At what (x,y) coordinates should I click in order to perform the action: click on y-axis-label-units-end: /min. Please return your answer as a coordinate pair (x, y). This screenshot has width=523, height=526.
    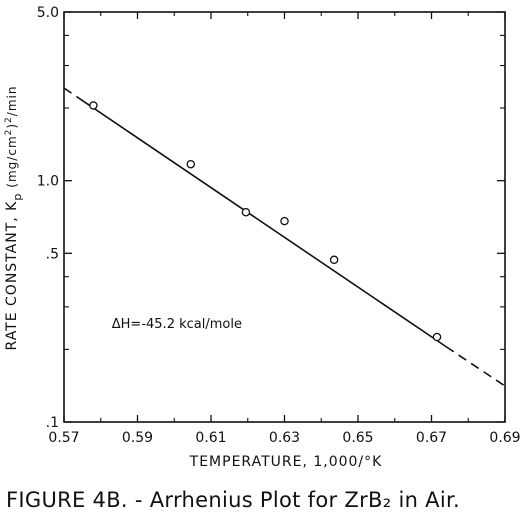
    Looking at the image, I should click on (12, 101).